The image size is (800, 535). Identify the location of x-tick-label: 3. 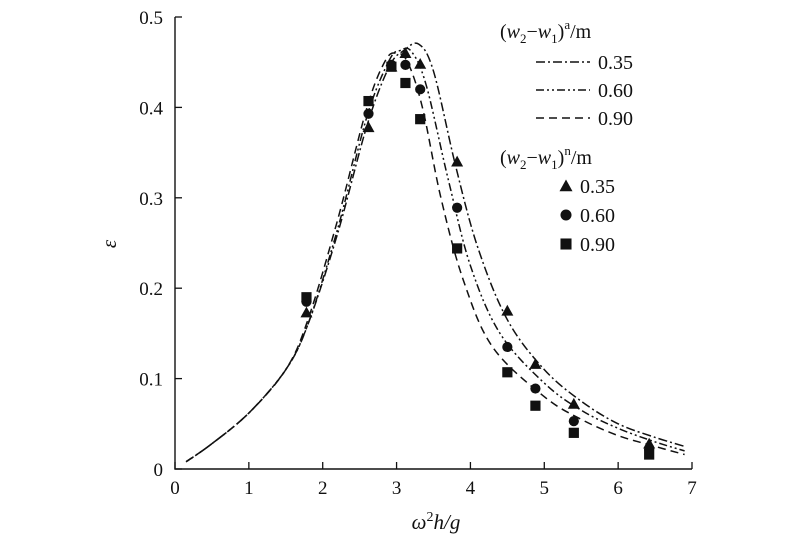
(397, 488).